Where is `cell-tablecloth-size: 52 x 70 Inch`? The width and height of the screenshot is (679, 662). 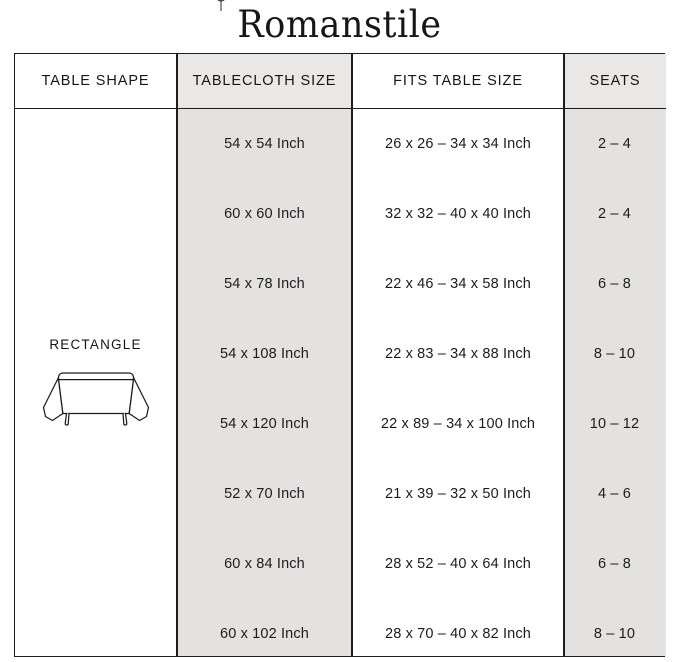
cell-tablecloth-size: 52 x 70 Inch is located at coordinates (264, 494).